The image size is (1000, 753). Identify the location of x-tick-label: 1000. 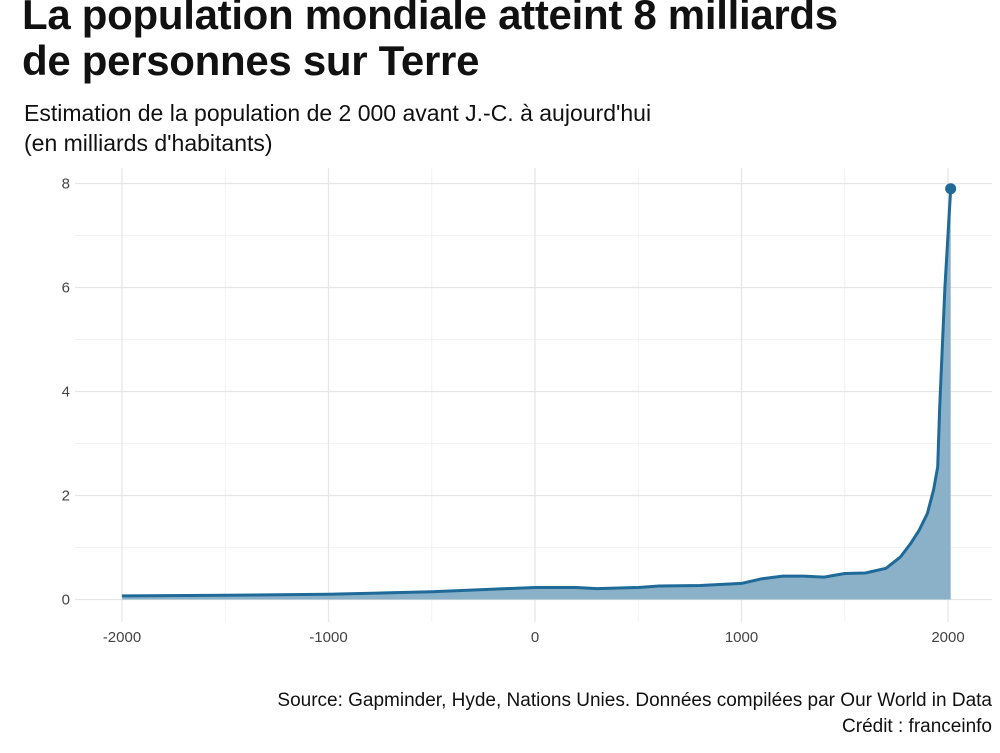
(741, 637).